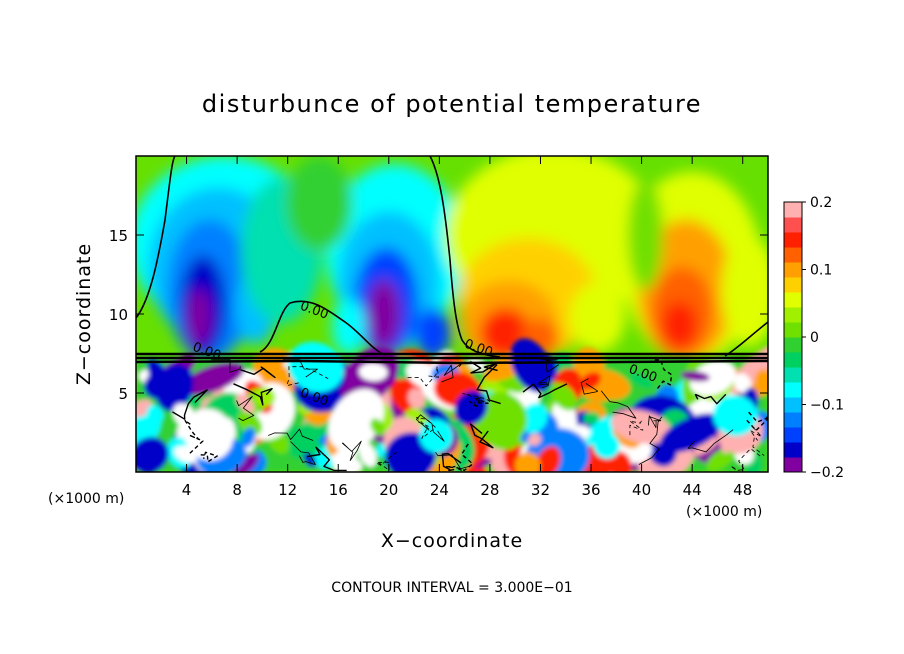 This screenshot has height=654, width=904. I want to click on colorbar-tick-label: 0.2, so click(821, 203).